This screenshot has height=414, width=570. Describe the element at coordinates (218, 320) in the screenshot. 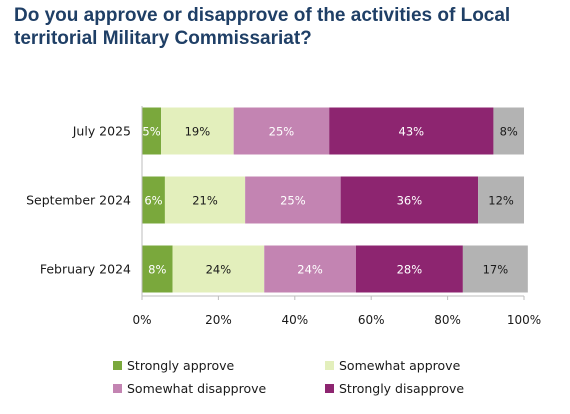

I see `x-tick-label: 20%` at that location.